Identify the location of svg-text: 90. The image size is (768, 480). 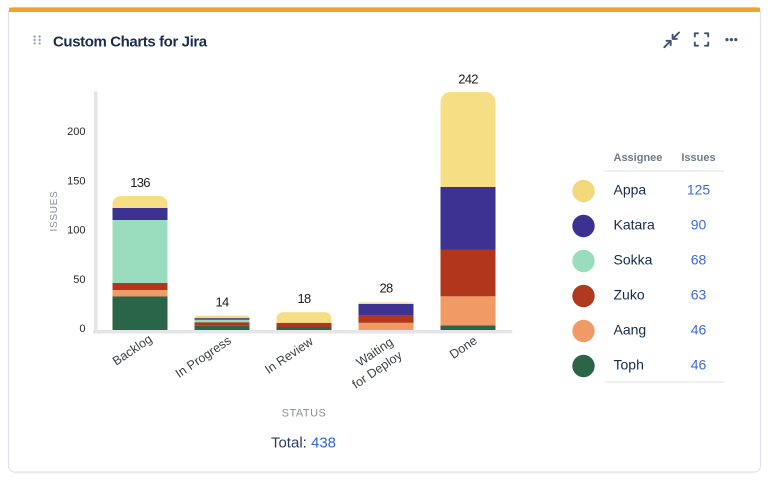
(699, 225).